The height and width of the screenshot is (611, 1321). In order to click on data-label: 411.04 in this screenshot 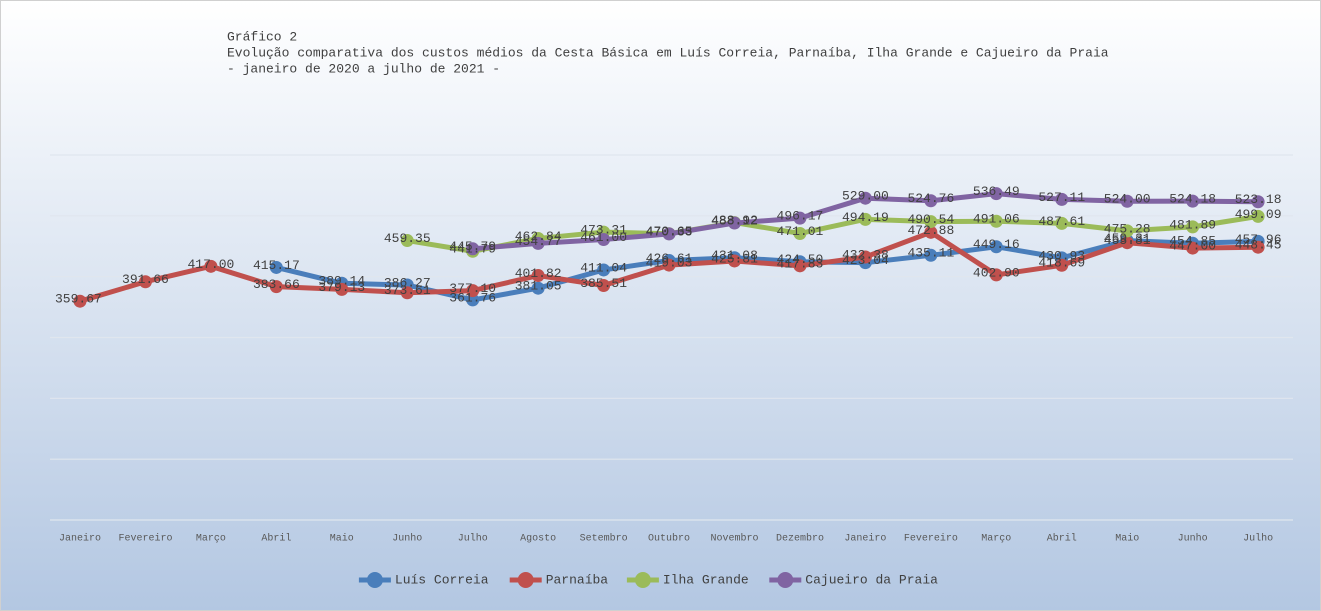, I will do `click(603, 267)`.